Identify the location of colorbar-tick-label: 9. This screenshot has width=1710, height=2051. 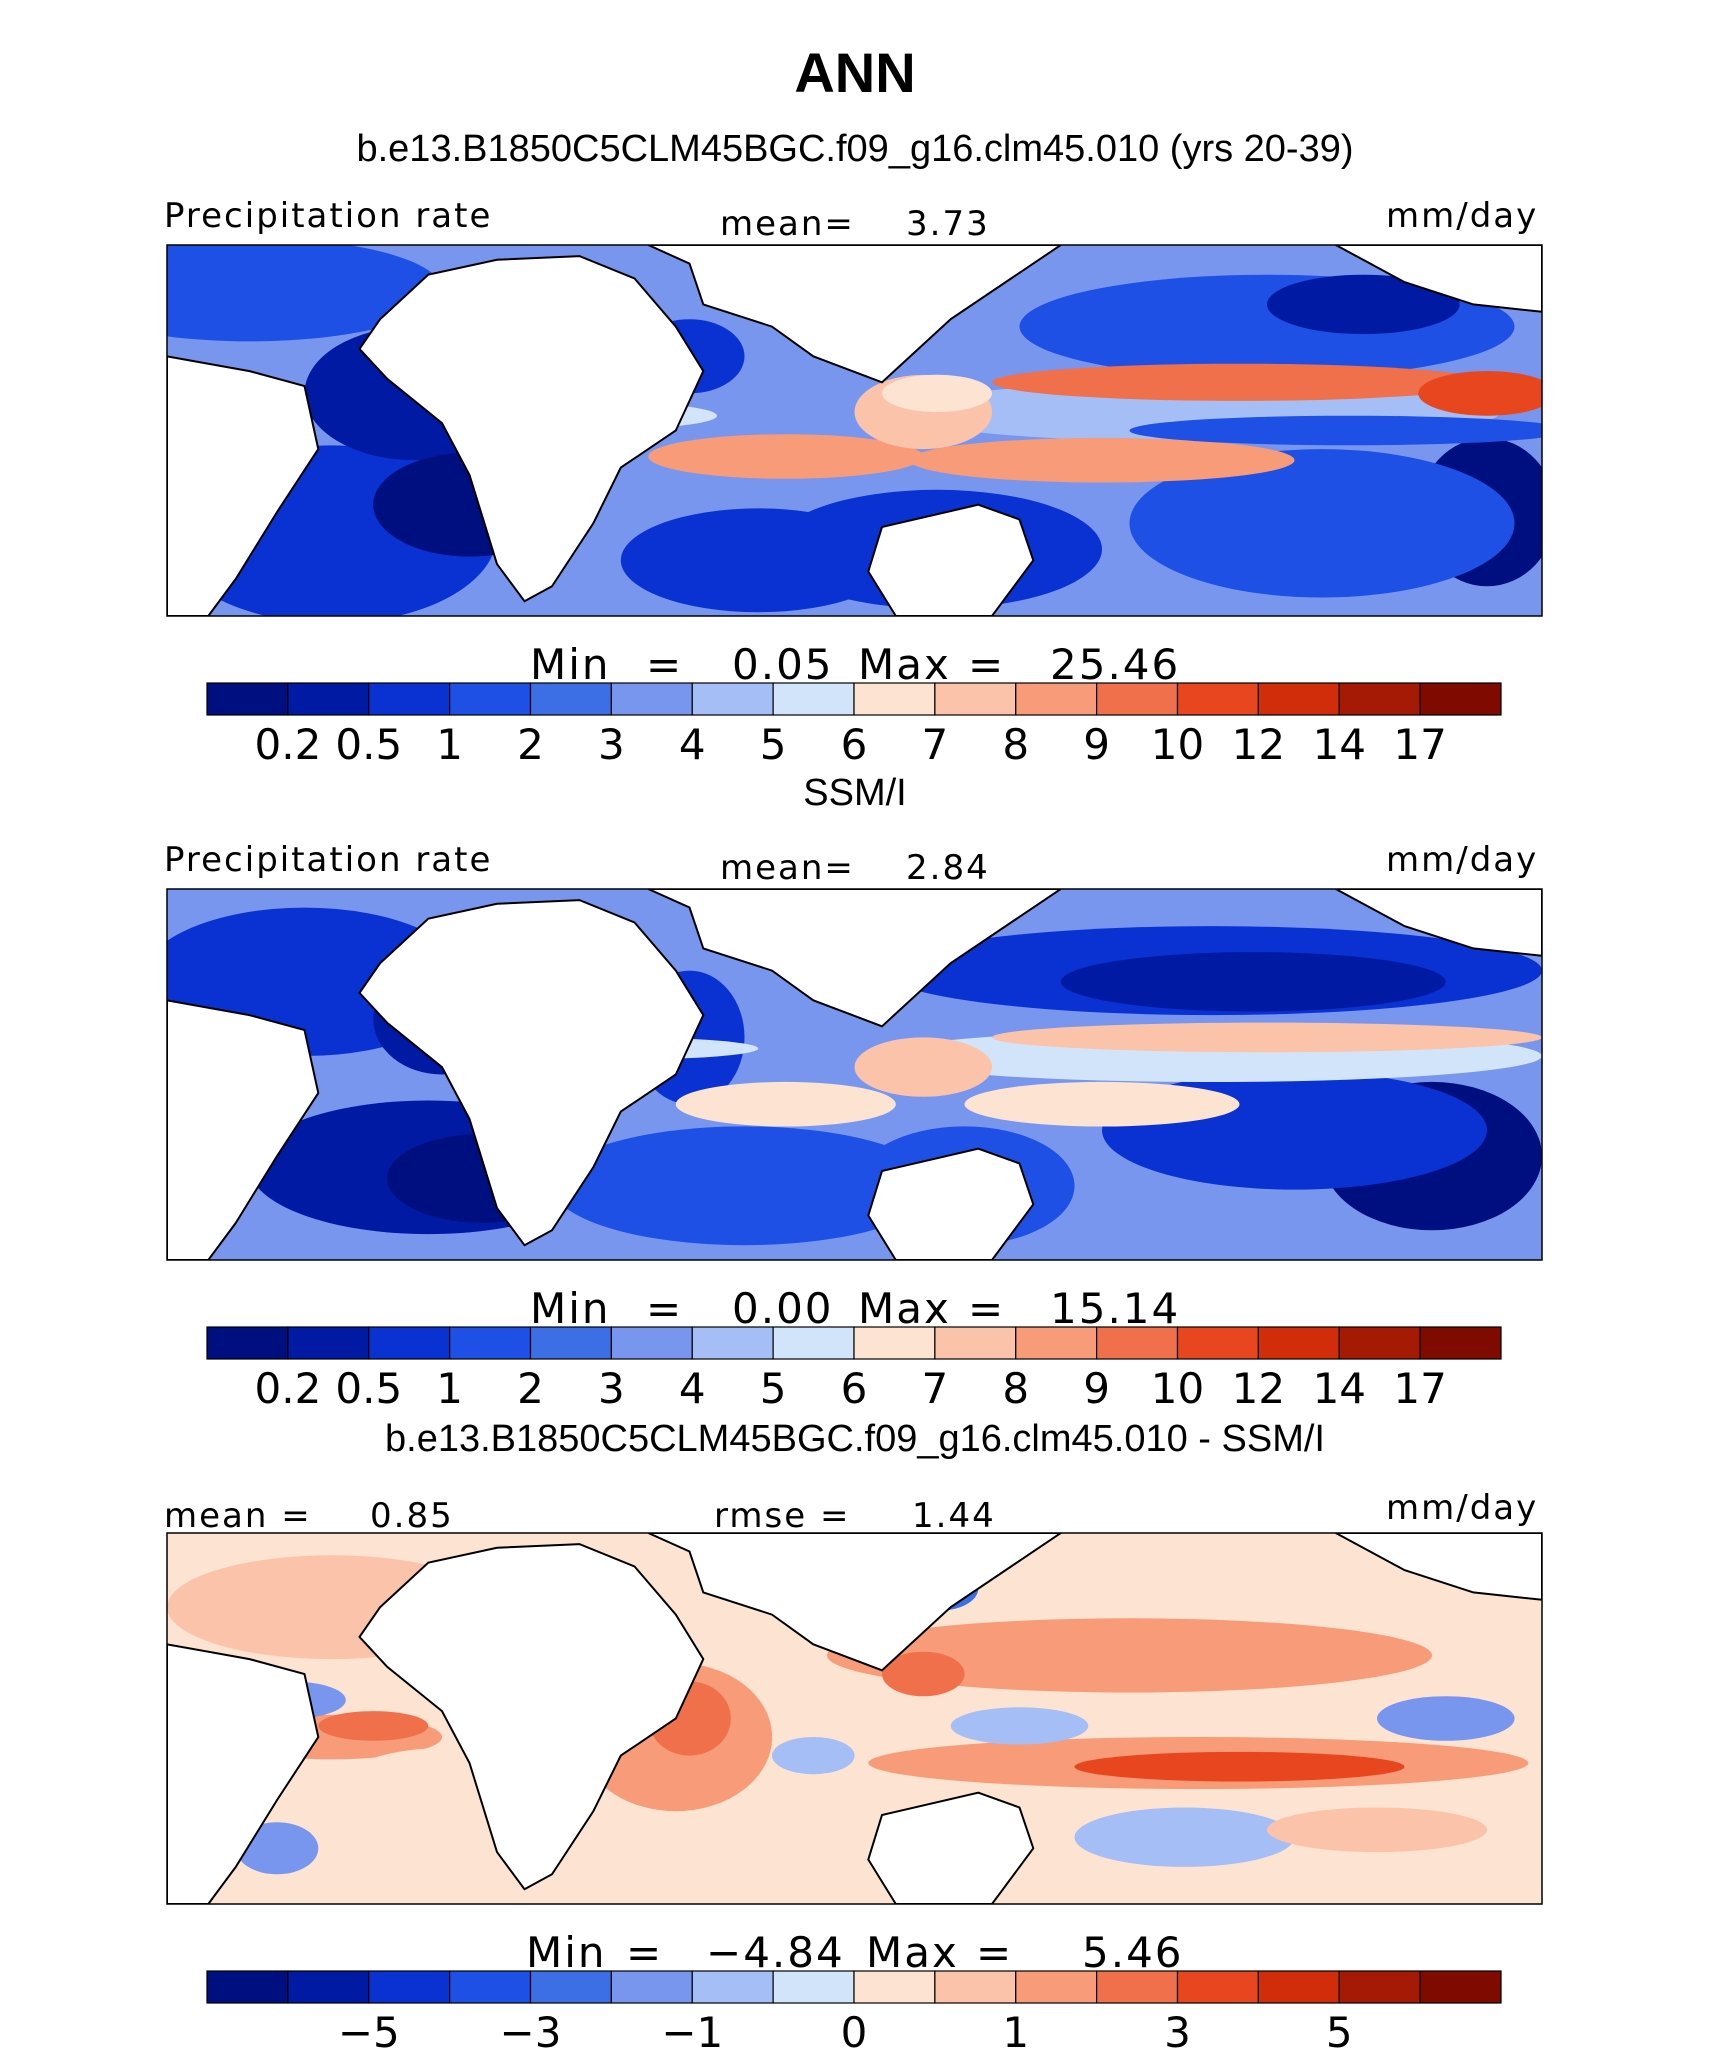
(1096, 1388).